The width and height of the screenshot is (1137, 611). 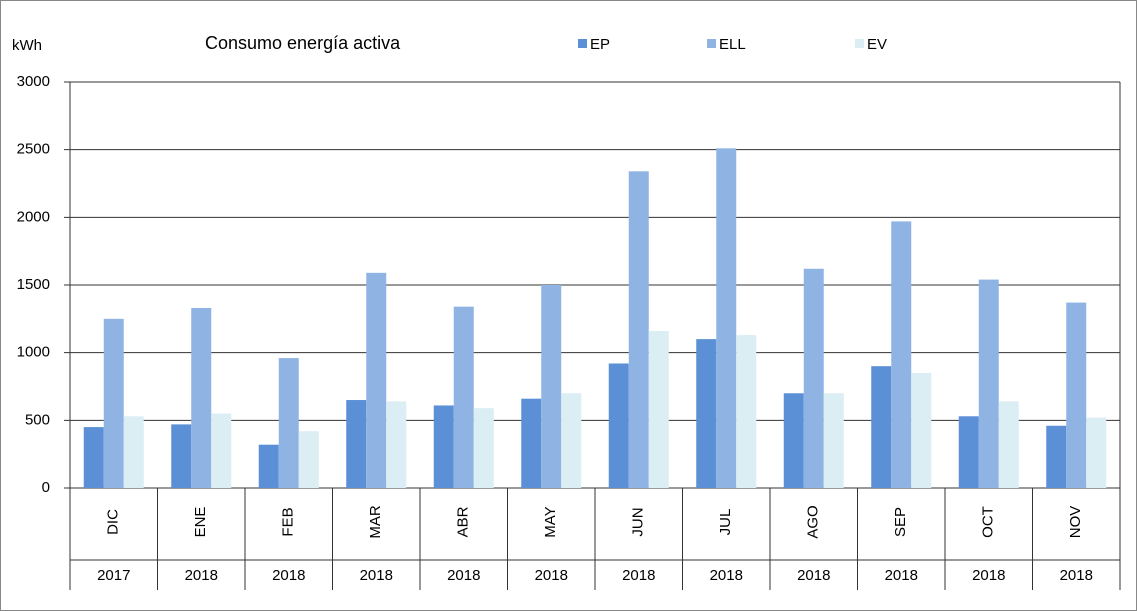 I want to click on chart-title: Consumo energía activa, so click(x=303, y=43).